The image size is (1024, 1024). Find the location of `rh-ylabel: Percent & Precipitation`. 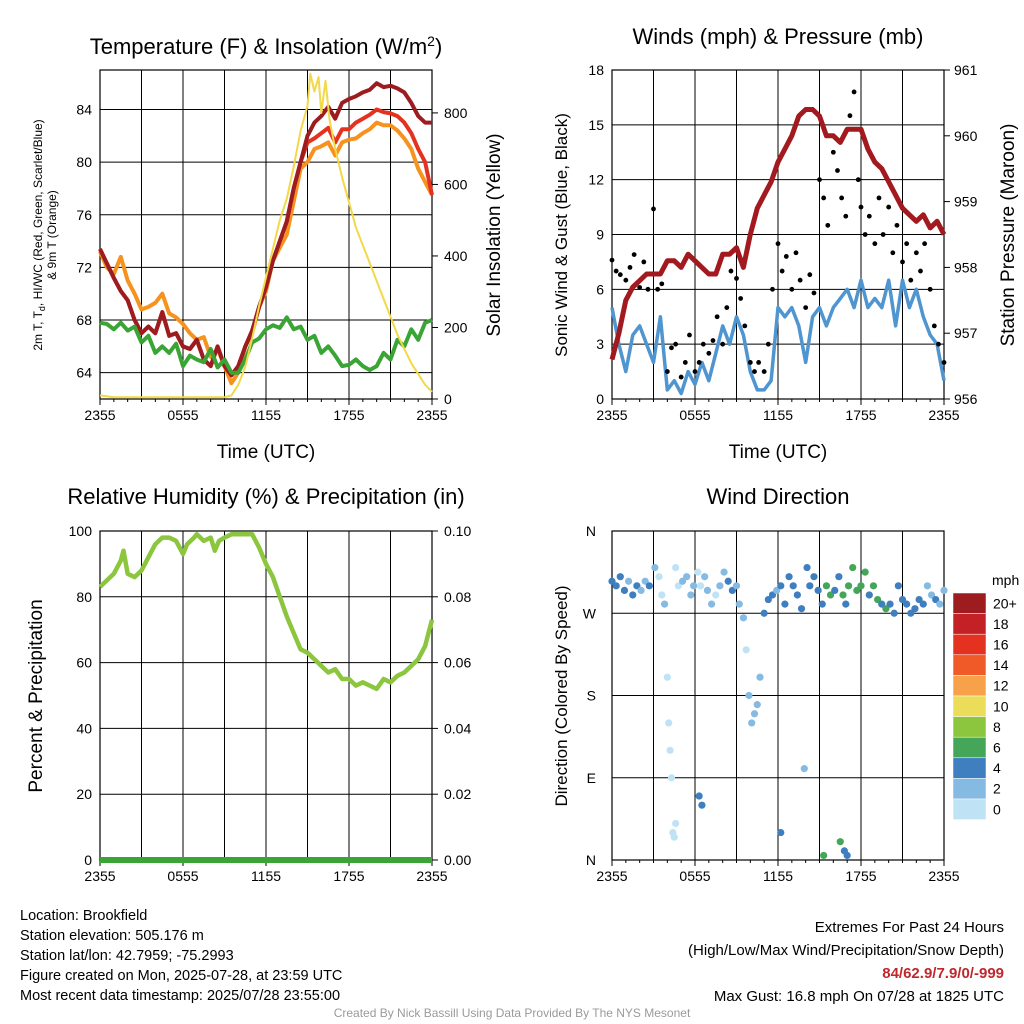

rh-ylabel: Percent & Precipitation is located at coordinates (36, 695).